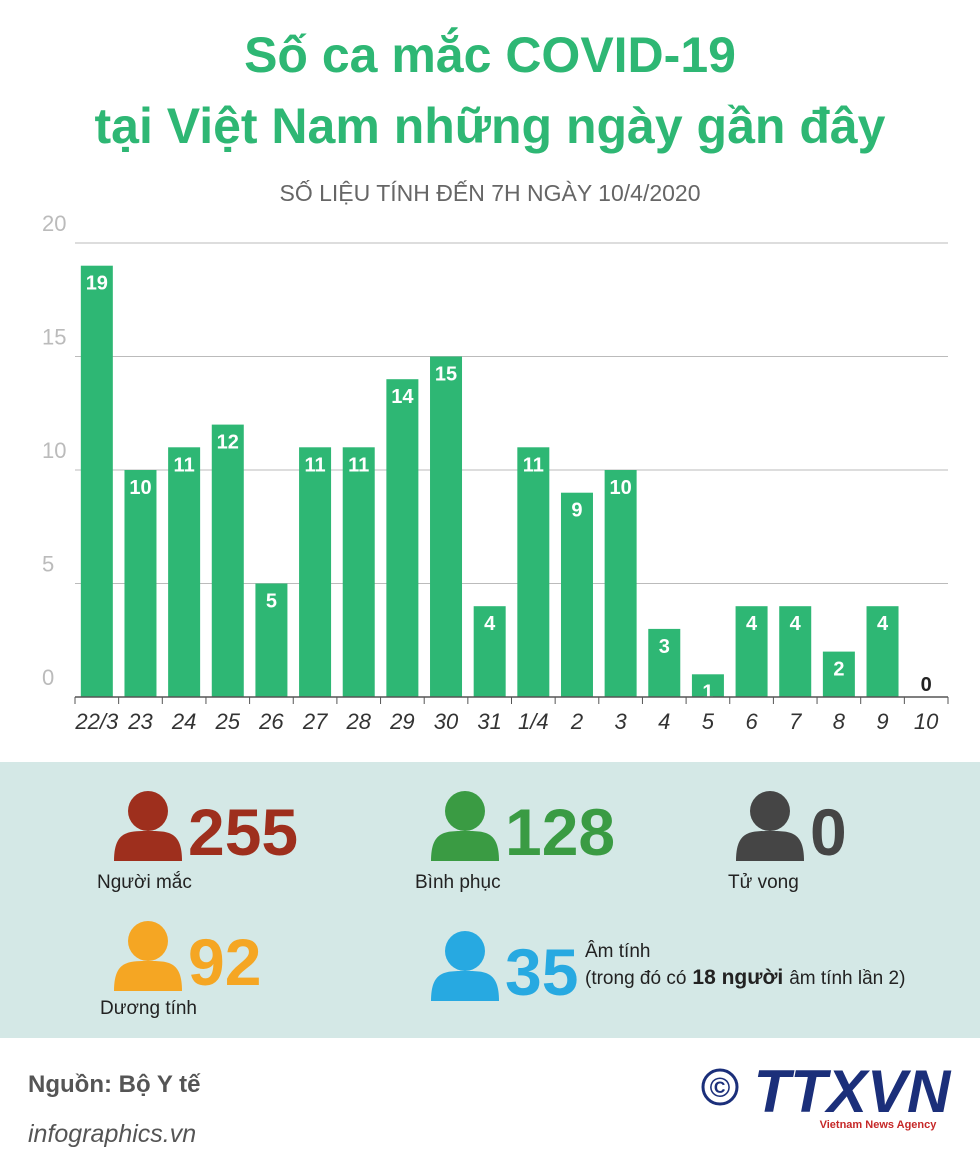 The width and height of the screenshot is (980, 1157). What do you see at coordinates (490, 126) in the screenshot?
I see `chart-title: tại Việt Nam những ngày gần đây` at bounding box center [490, 126].